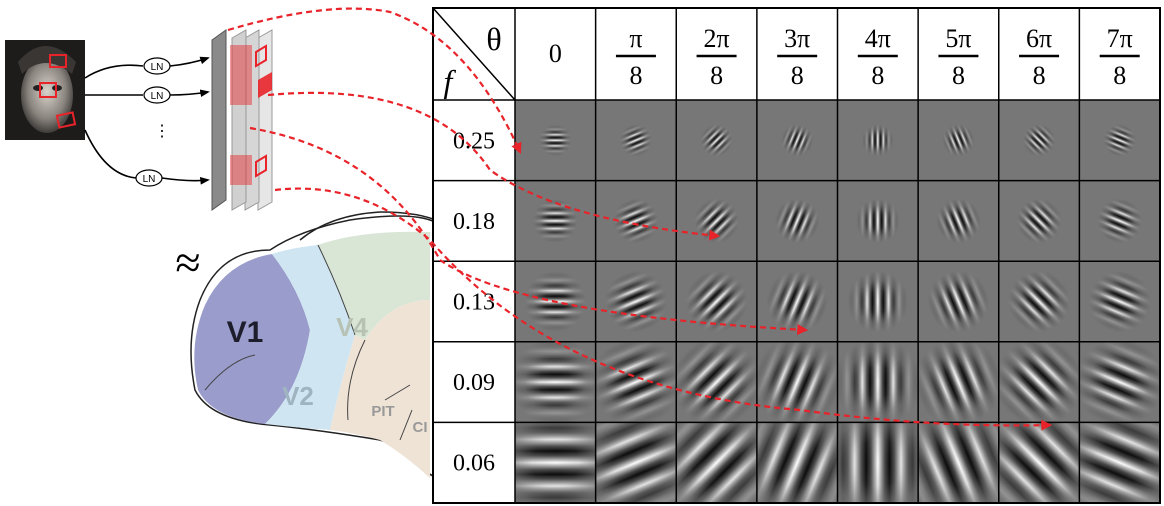 This screenshot has width=1164, height=506. I want to click on orientation-numerator: 3π, so click(797, 38).